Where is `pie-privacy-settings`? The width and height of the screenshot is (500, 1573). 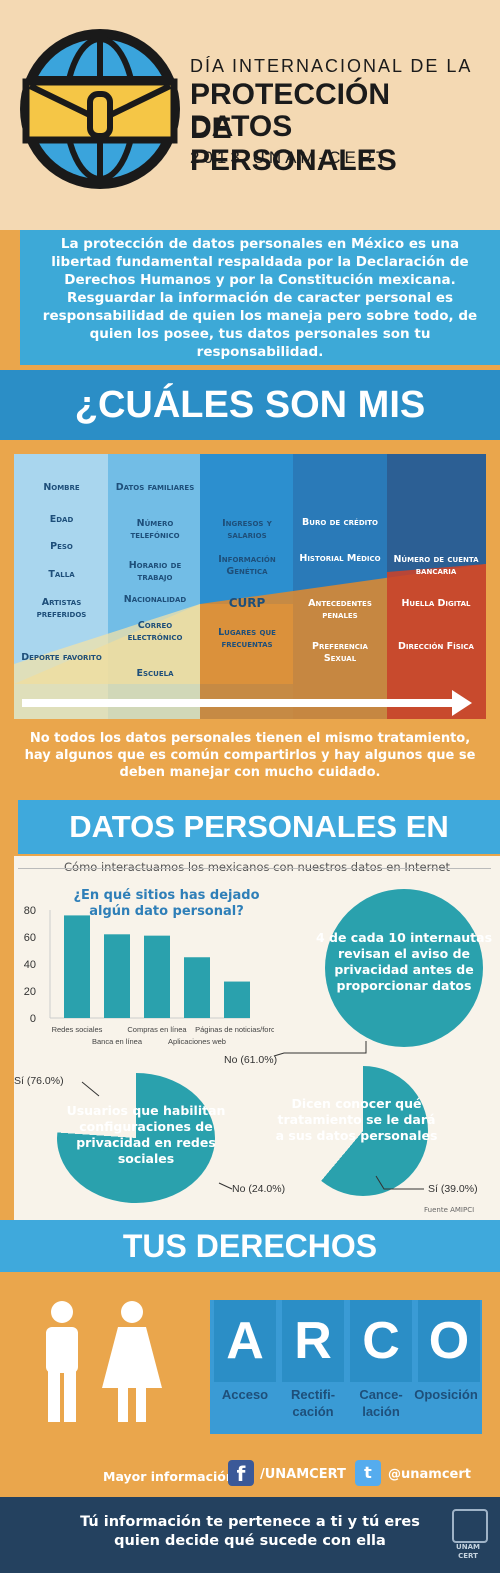
pie-privacy-settings is located at coordinates (136, 1138).